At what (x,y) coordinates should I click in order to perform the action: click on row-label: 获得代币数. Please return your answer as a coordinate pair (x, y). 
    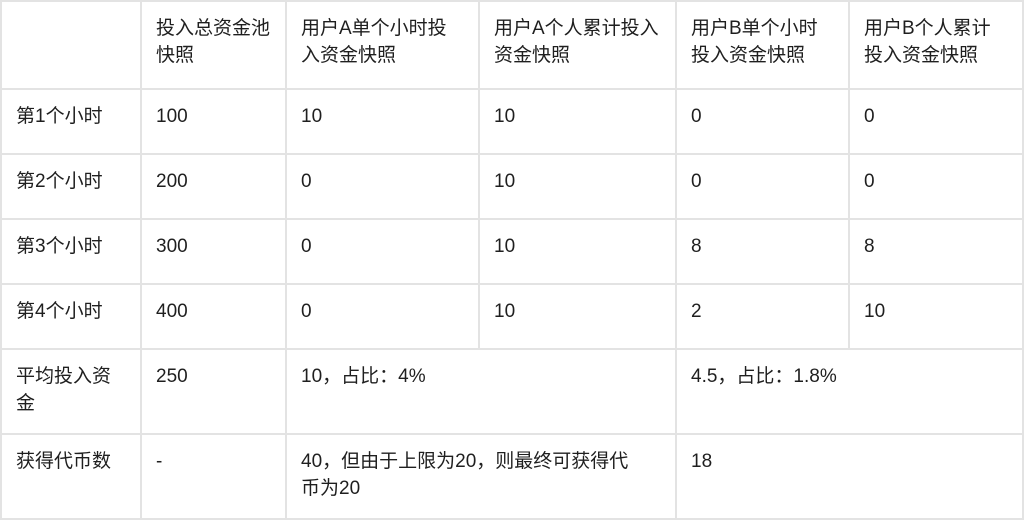
    Looking at the image, I should click on (71, 476).